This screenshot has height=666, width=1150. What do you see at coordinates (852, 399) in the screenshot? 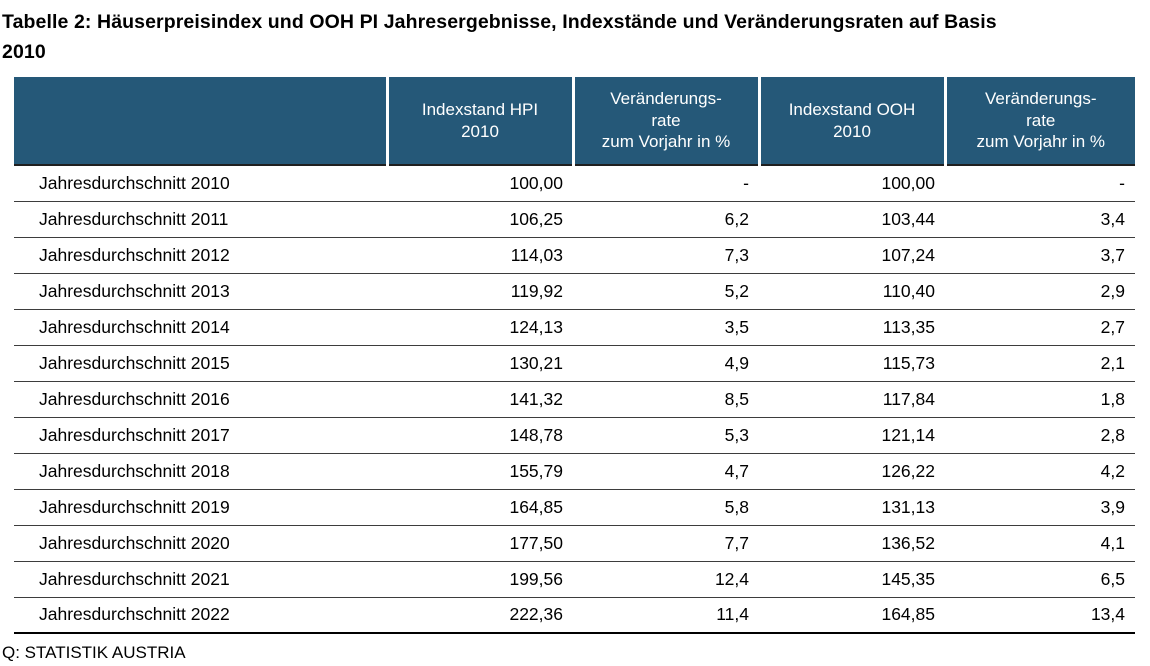
I see `ooh-index-value: 117,84` at bounding box center [852, 399].